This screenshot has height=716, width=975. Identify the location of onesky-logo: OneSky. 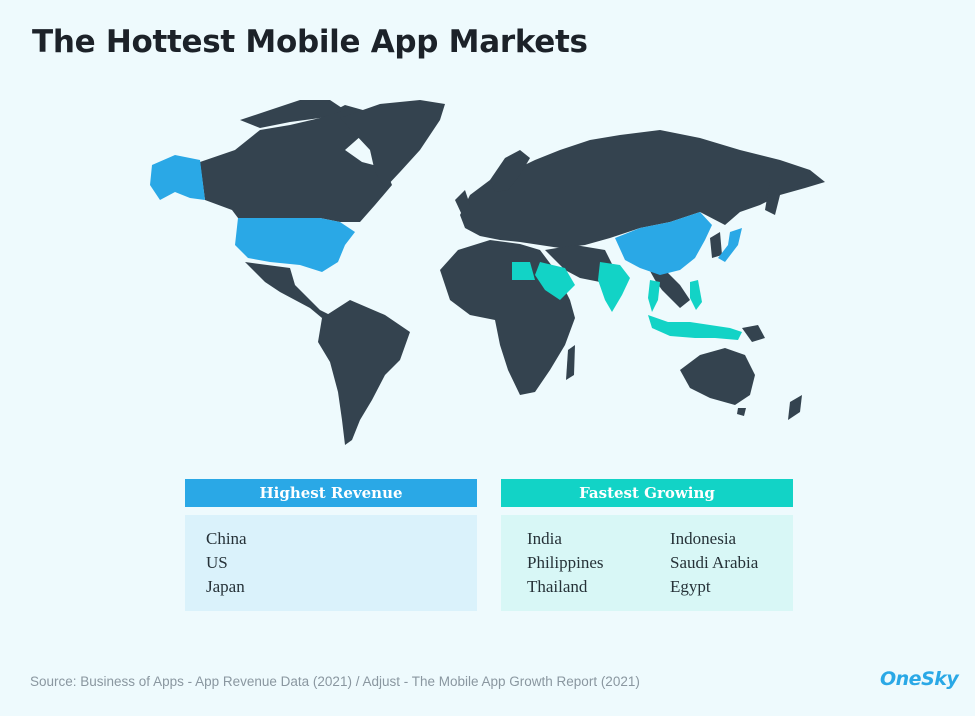
(919, 679).